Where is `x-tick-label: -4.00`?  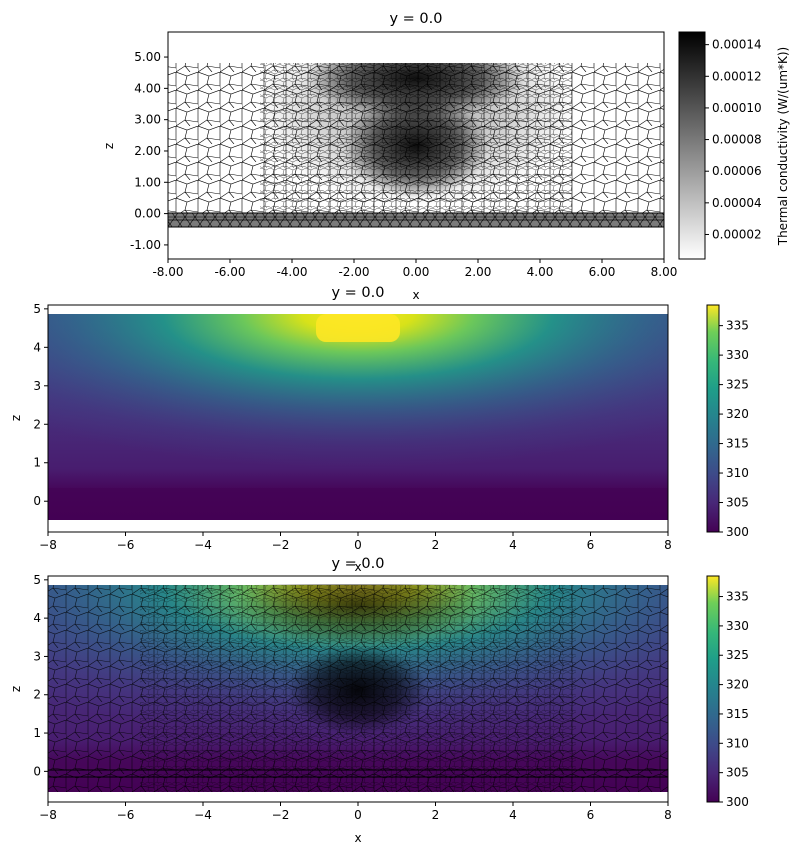
x-tick-label: -4.00 is located at coordinates (291, 272).